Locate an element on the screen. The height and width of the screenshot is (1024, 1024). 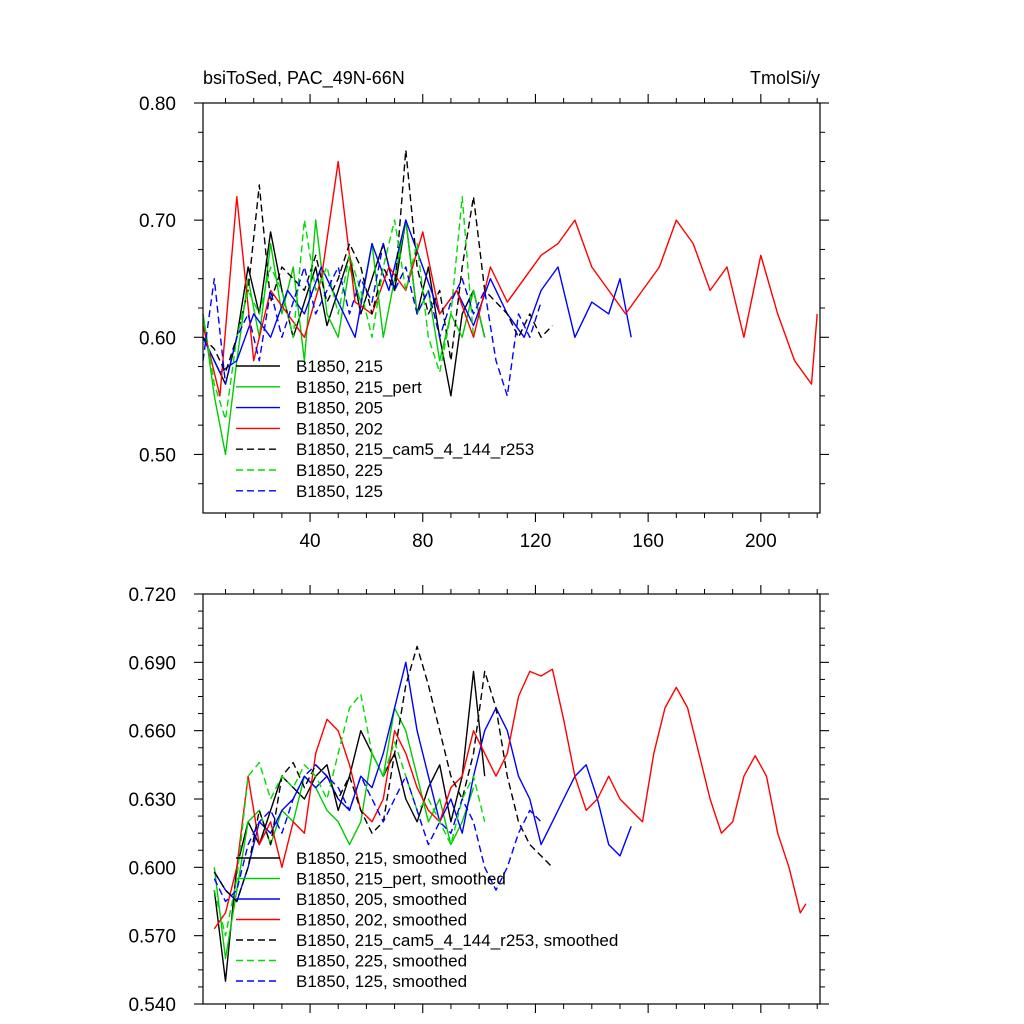
legend-label: B1850, 205, smoothed is located at coordinates (381, 899).